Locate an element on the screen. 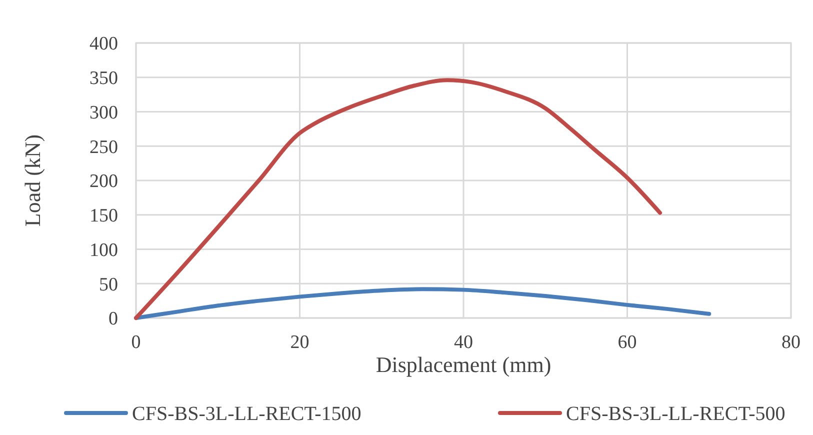 The image size is (813, 435). x-tick-label: 0 is located at coordinates (136, 342).